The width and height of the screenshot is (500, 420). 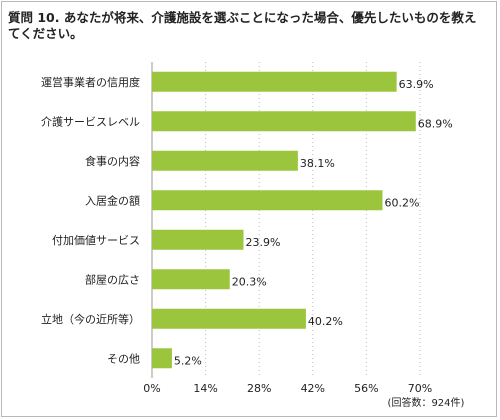 What do you see at coordinates (435, 123) in the screenshot?
I see `value-label: 68.9%` at bounding box center [435, 123].